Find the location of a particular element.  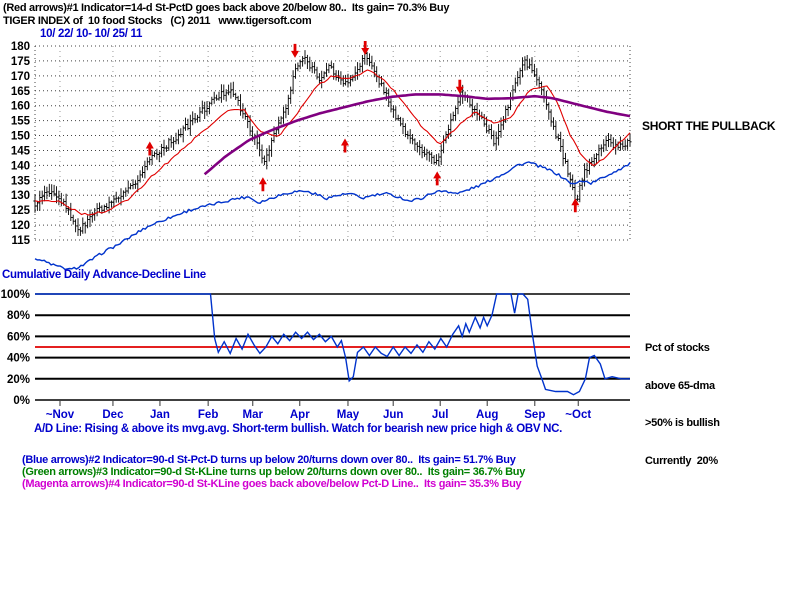

price-axis-label: 150 is located at coordinates (20, 137).